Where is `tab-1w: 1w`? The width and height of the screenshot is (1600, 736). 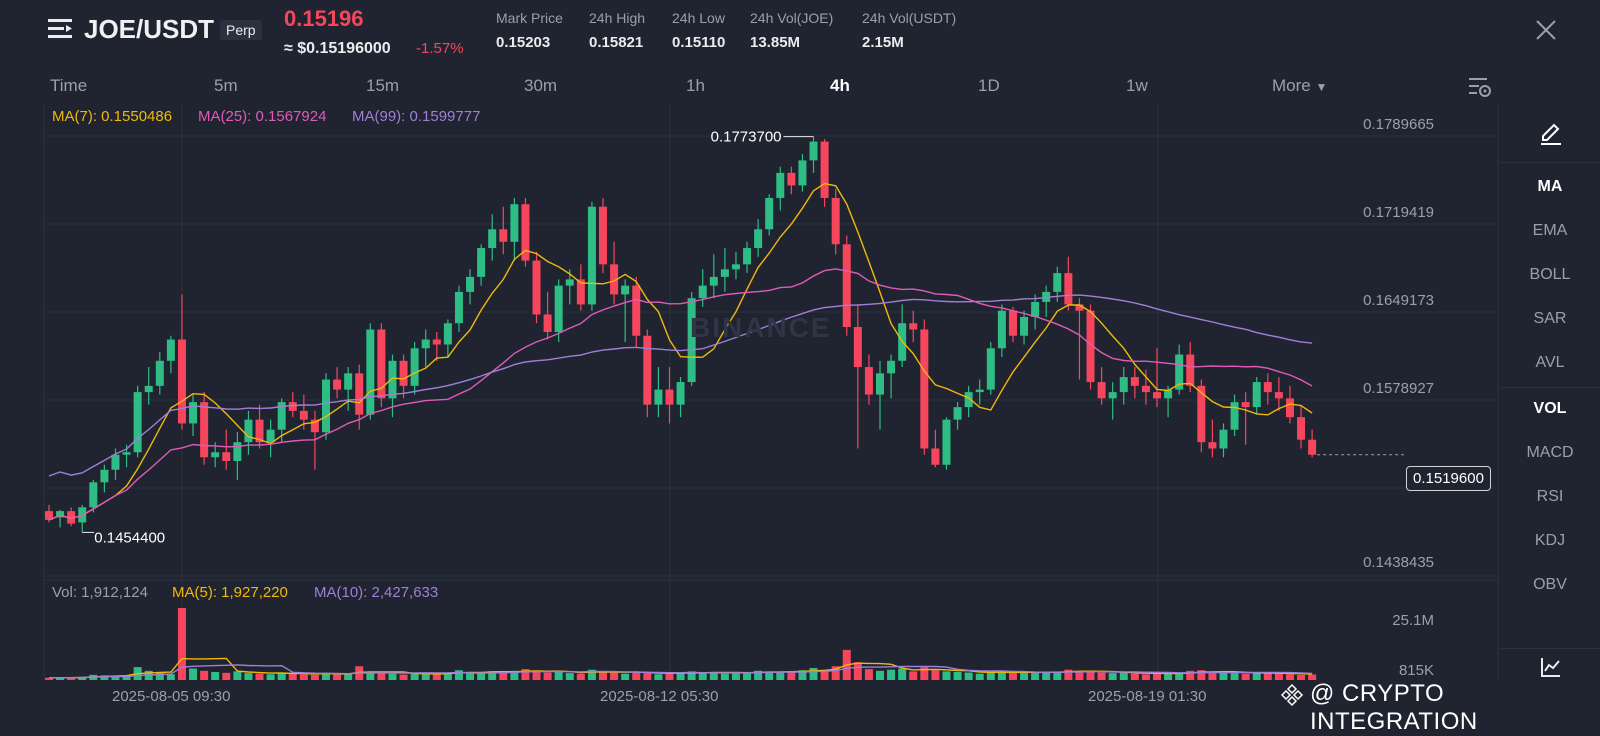
tab-1w: 1w is located at coordinates (1137, 85).